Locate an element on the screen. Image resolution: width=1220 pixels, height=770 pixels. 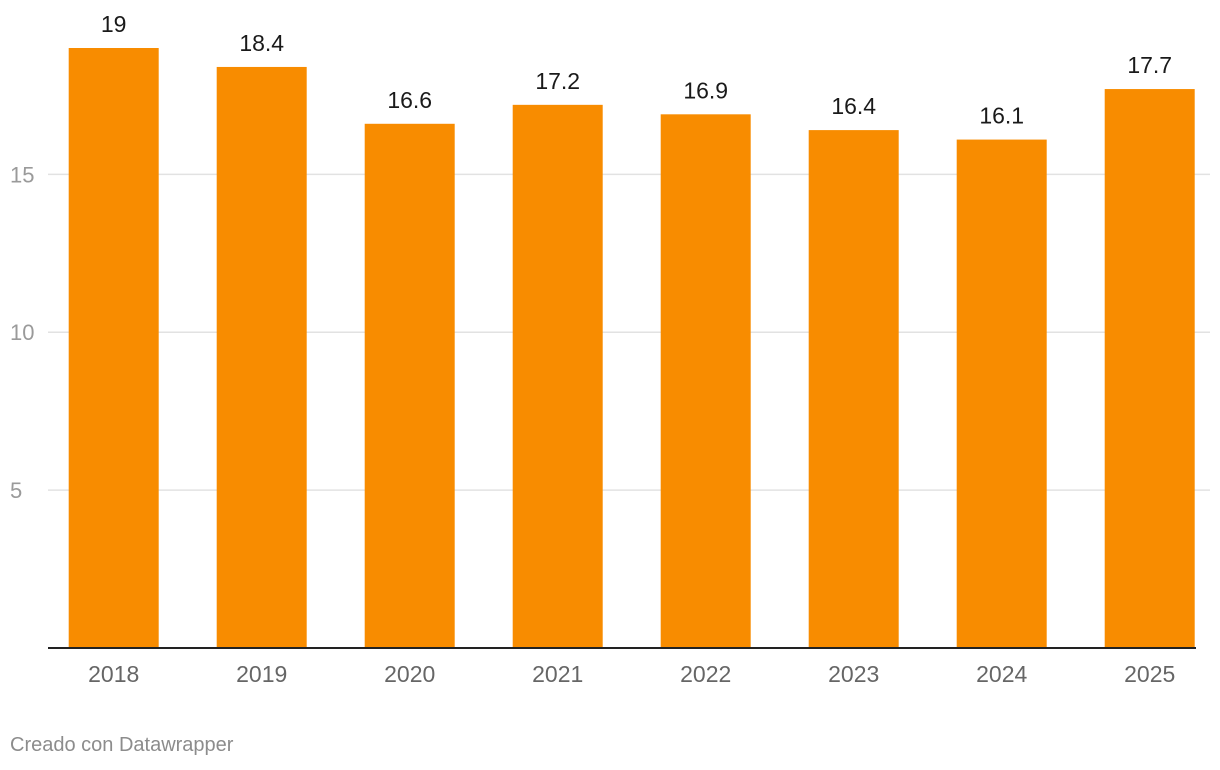
x-tick-label-2024: 2024 is located at coordinates (1001, 674).